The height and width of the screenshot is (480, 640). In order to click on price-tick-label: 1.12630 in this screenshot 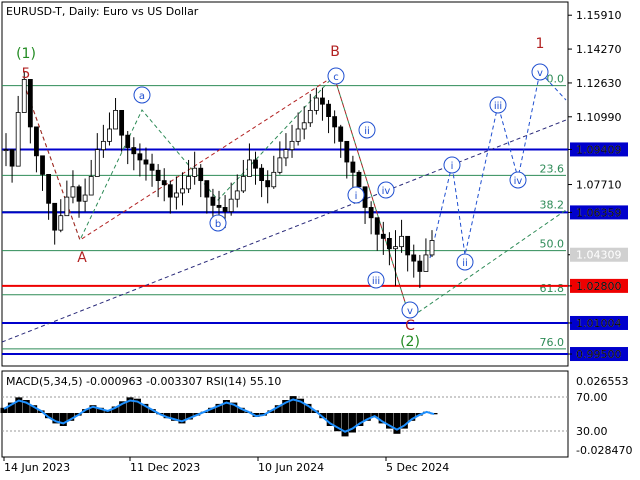, I will do `click(599, 83)`.